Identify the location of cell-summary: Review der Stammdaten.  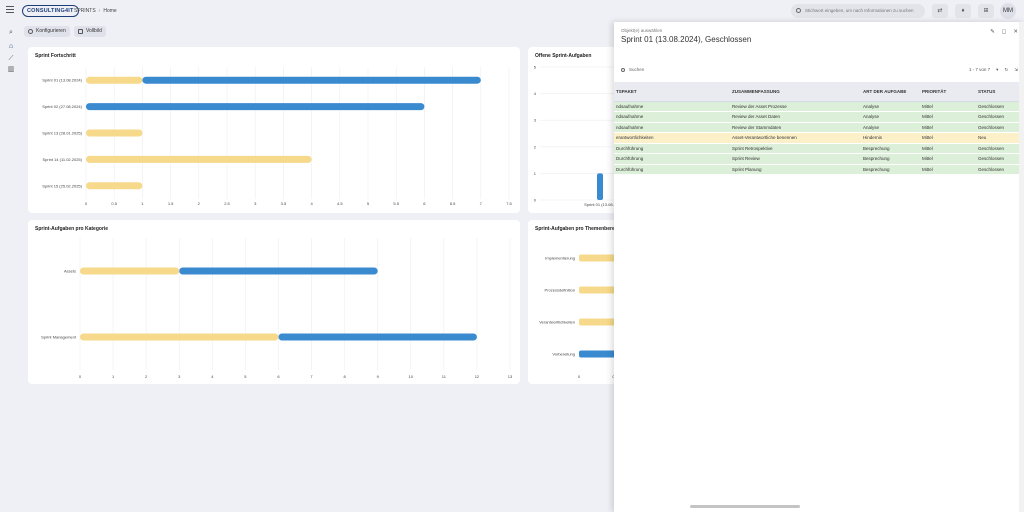
(795, 127).